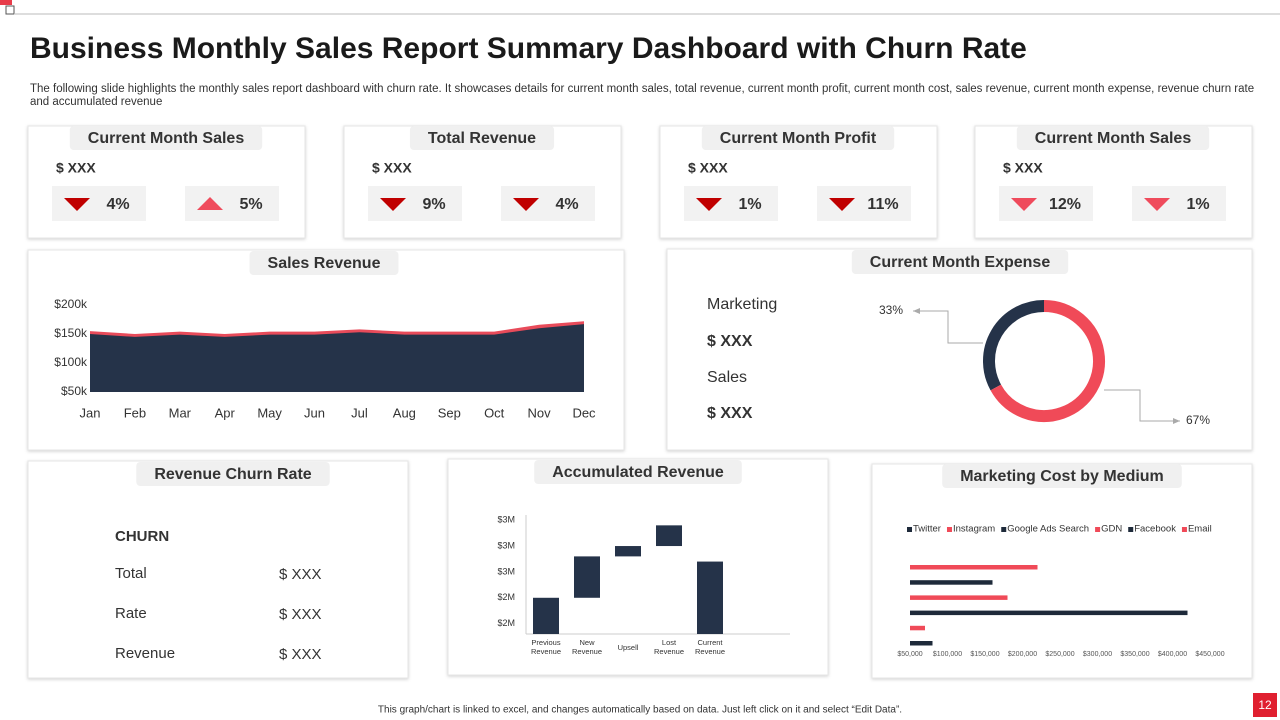  I want to click on x-tick-label: Apr, so click(225, 412).